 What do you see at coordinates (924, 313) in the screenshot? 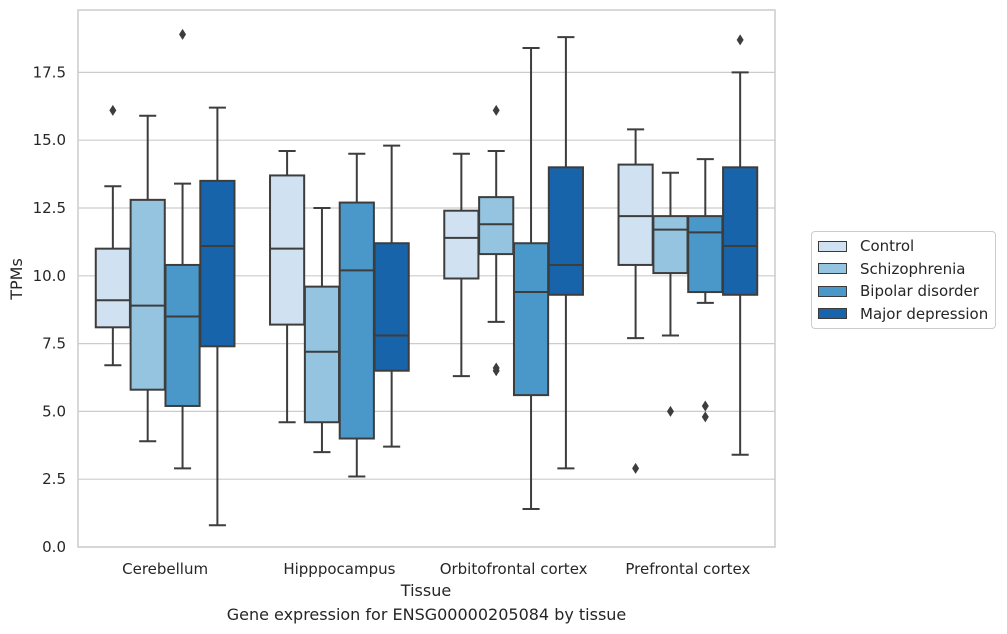
I see `legend-label: Major depression` at bounding box center [924, 313].